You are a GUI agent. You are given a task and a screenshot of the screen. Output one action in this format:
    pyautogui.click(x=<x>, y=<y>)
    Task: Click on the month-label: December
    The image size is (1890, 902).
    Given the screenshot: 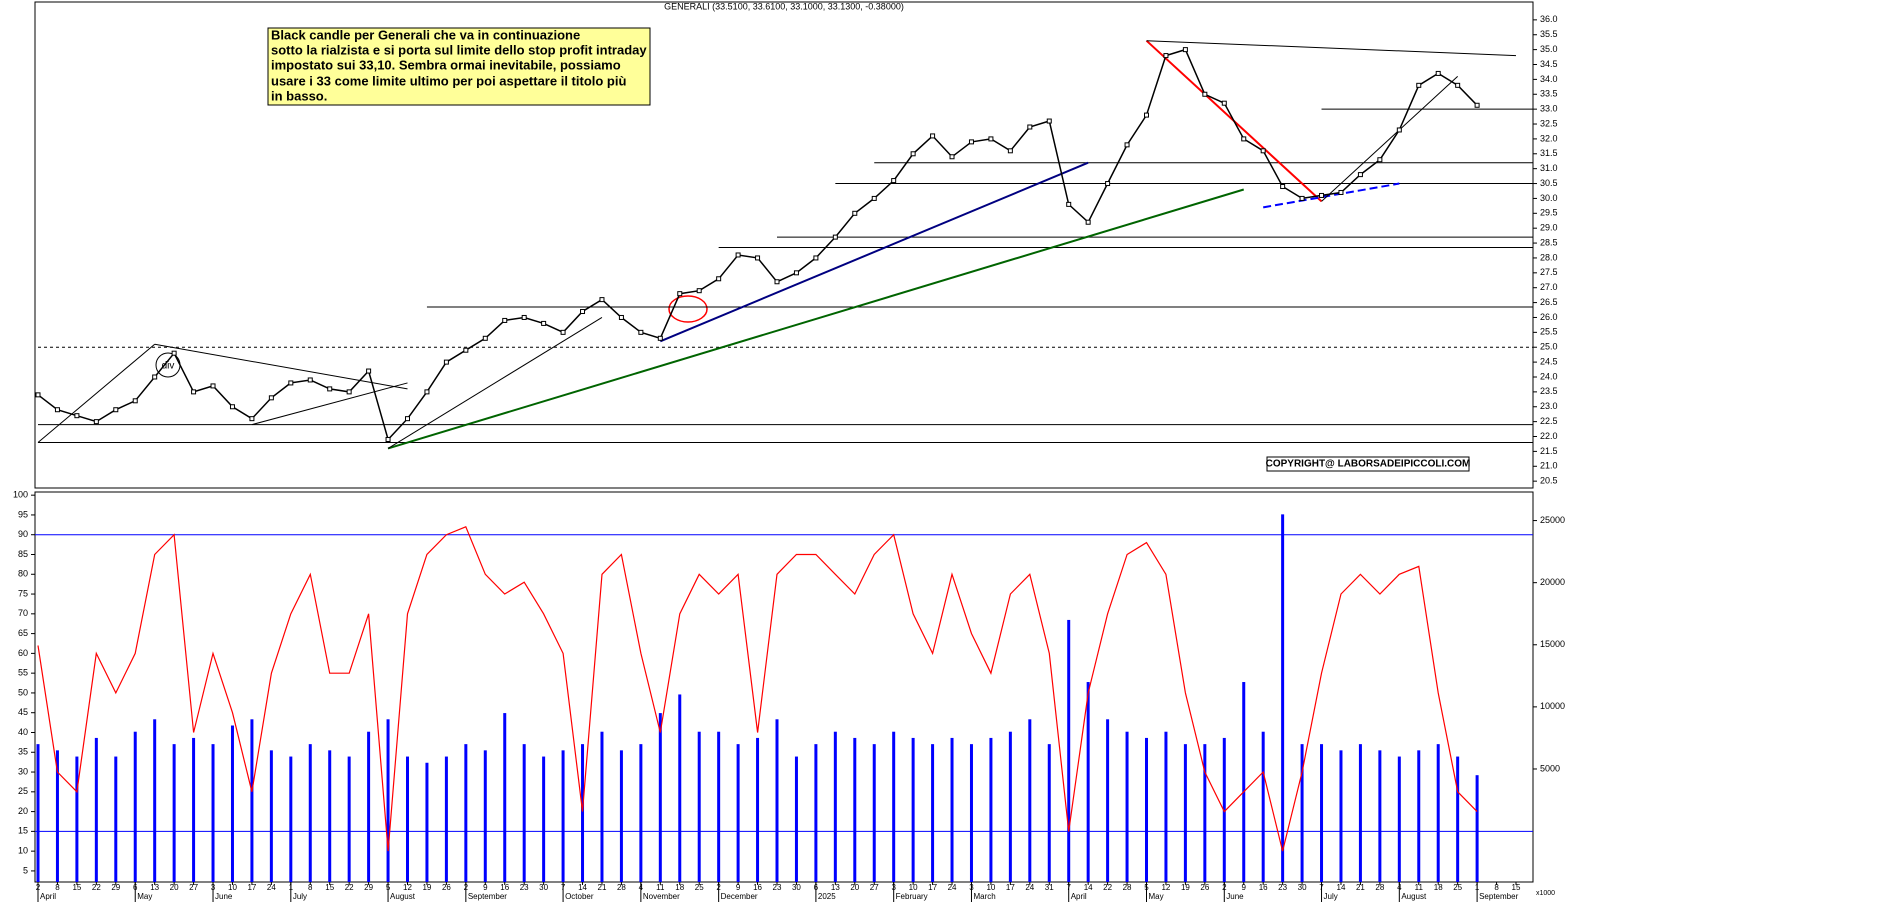 What is the action you would take?
    pyautogui.click(x=739, y=896)
    